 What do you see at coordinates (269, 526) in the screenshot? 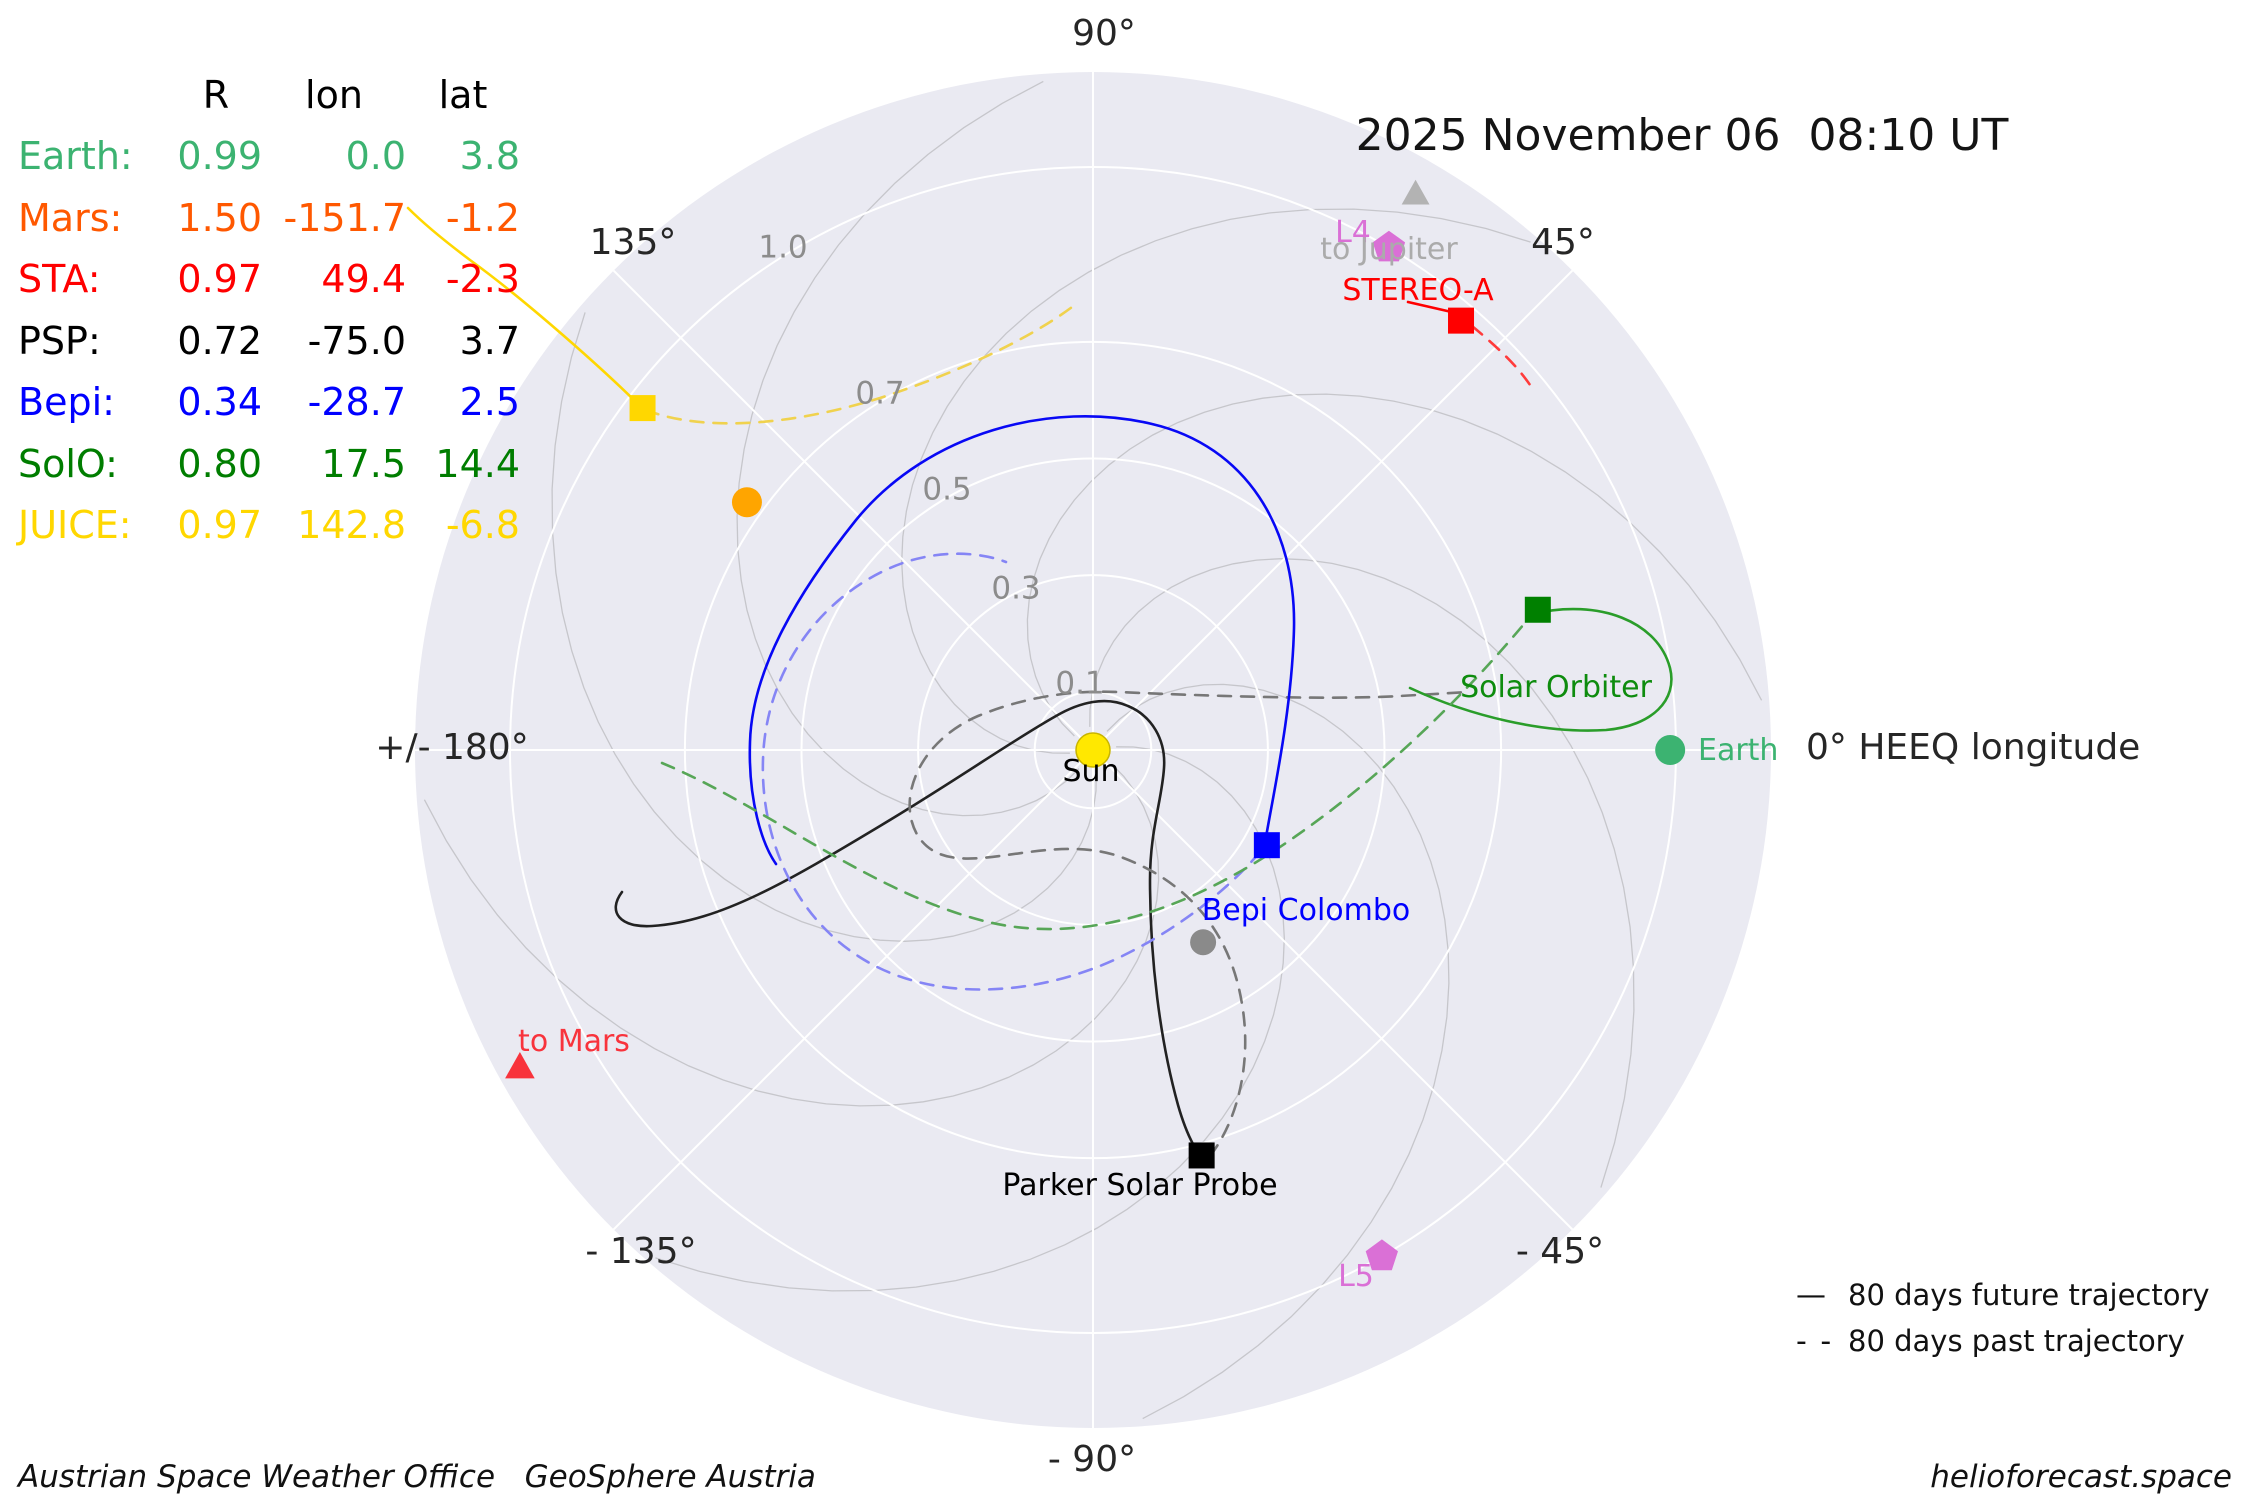
I see `table-row-juice: JUICE: 0.97 142.8 -6.8` at bounding box center [269, 526].